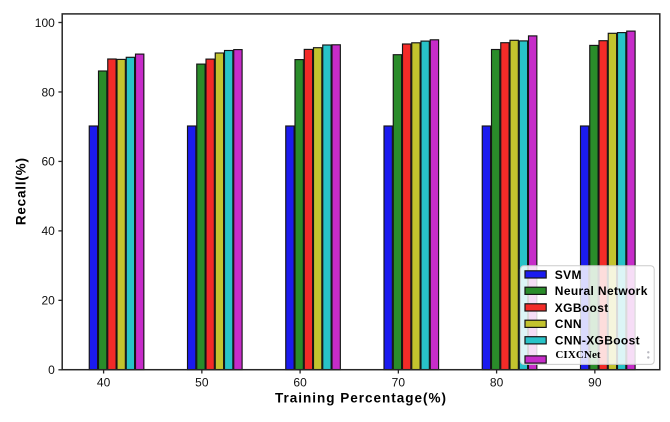 The image size is (670, 422). Describe the element at coordinates (595, 382) in the screenshot. I see `svg-text: 90` at that location.